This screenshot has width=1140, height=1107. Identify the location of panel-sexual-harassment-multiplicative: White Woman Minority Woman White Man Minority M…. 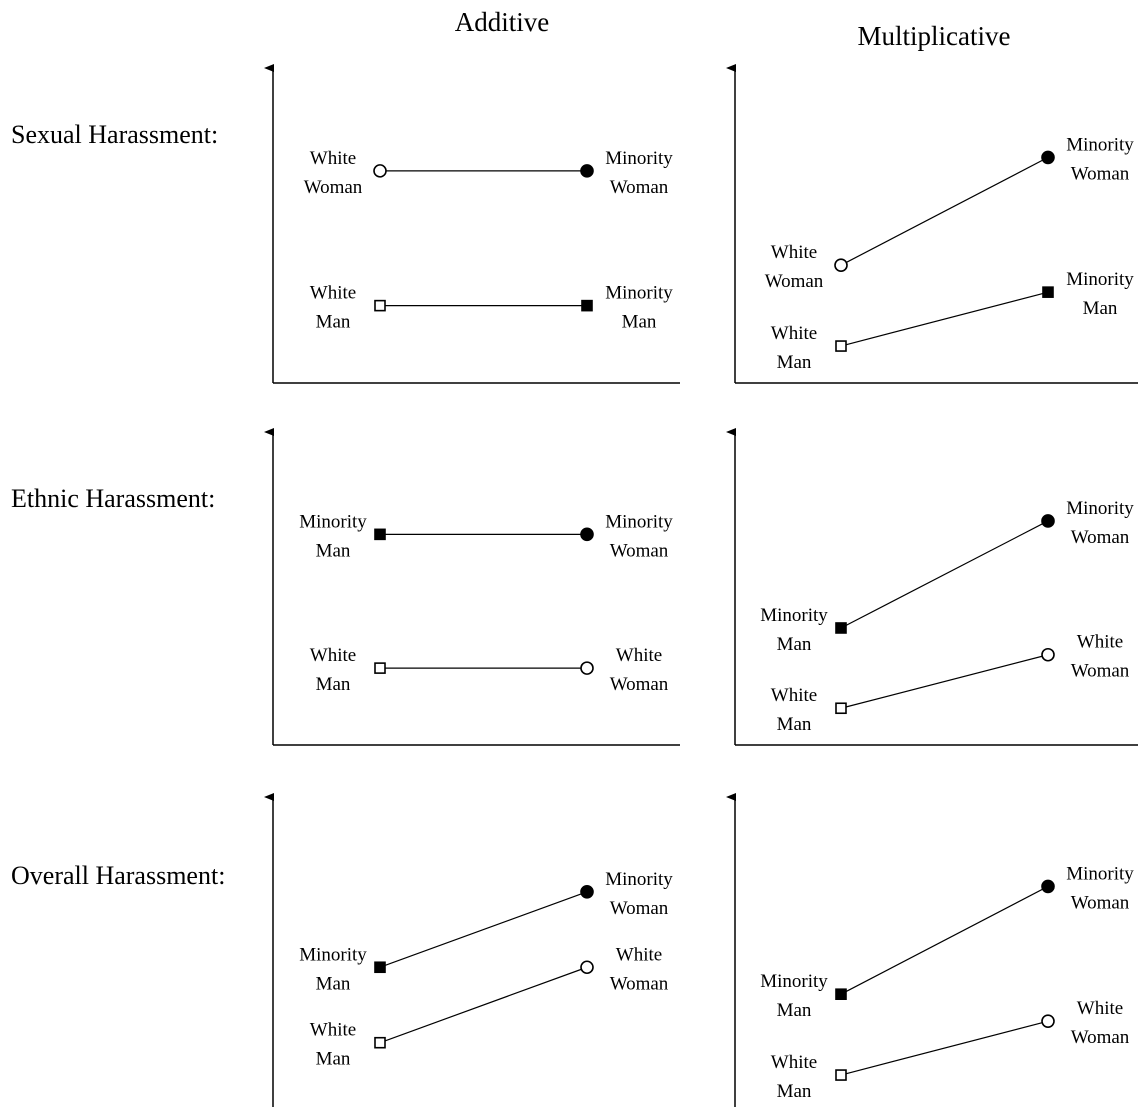
(932, 224).